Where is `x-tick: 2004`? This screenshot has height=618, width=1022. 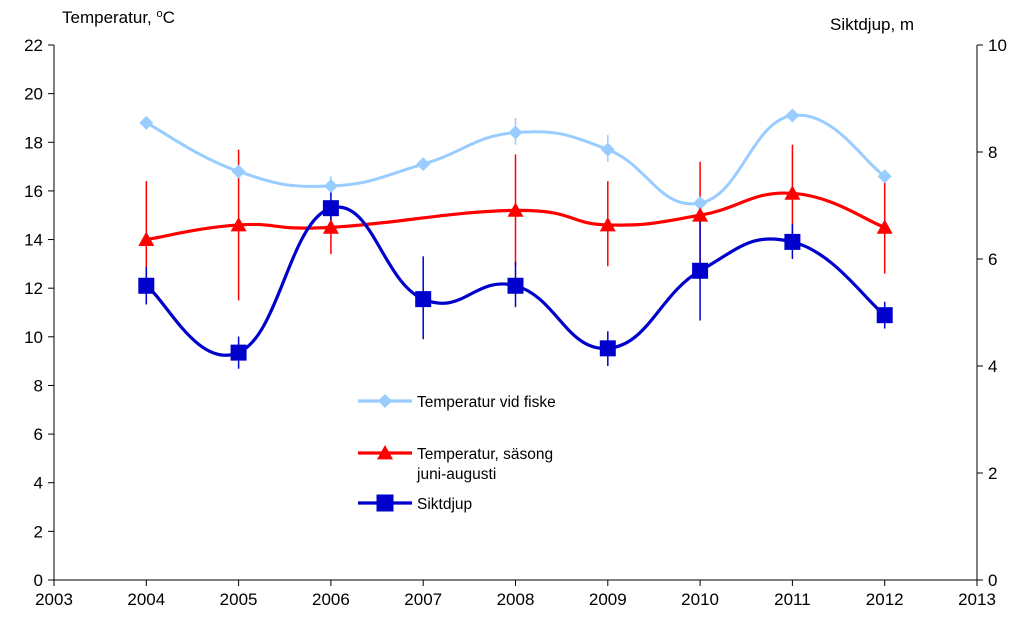
x-tick: 2004 is located at coordinates (146, 594).